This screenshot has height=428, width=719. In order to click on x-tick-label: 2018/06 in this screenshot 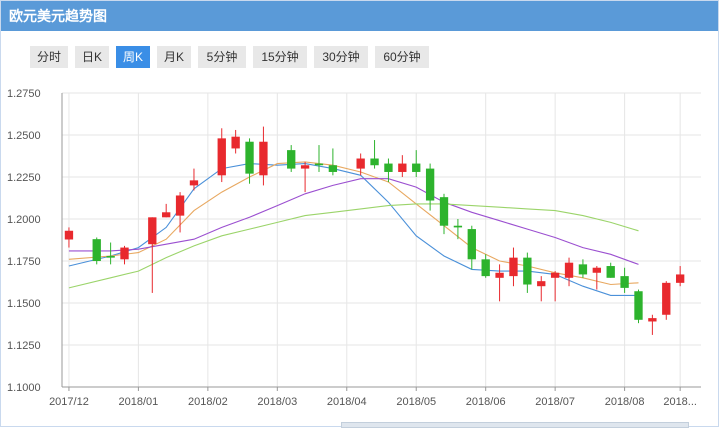, I will do `click(486, 402)`.